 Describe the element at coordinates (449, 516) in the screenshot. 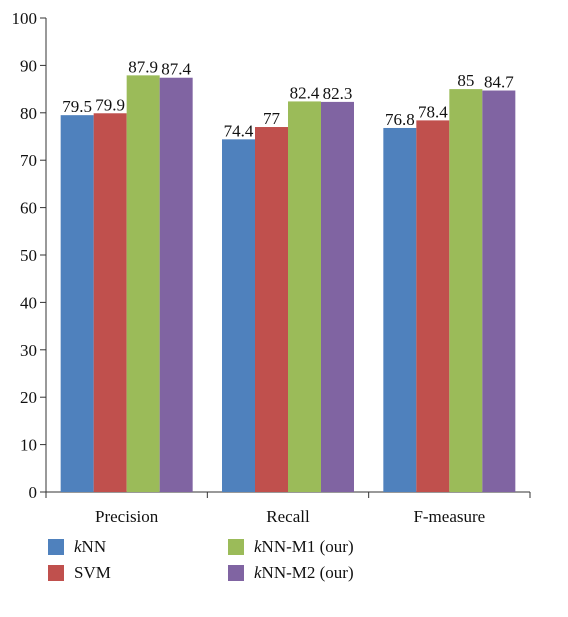

I see `x-tick-label-f-measure: F-measure` at that location.